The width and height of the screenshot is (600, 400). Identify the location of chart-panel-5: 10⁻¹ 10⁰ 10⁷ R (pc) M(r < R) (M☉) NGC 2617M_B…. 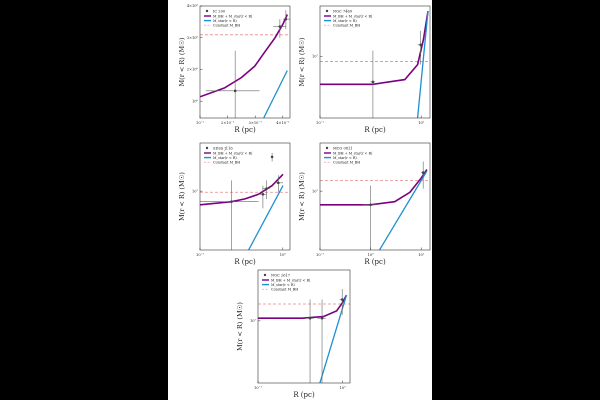
(293, 334).